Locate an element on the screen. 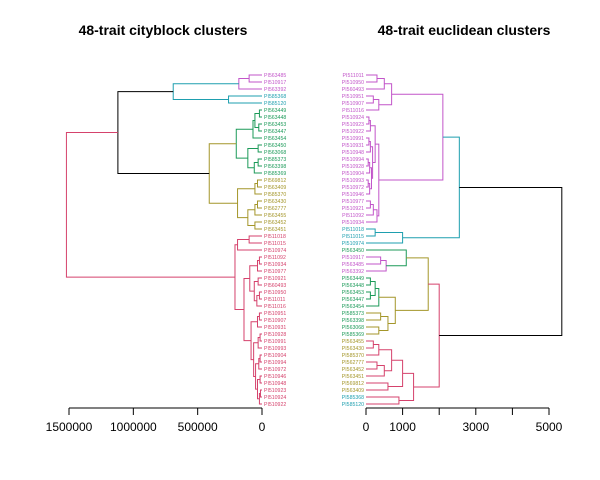 This screenshot has width=600, height=480. right-leaf-label-13: PI510928 is located at coordinates (353, 167).